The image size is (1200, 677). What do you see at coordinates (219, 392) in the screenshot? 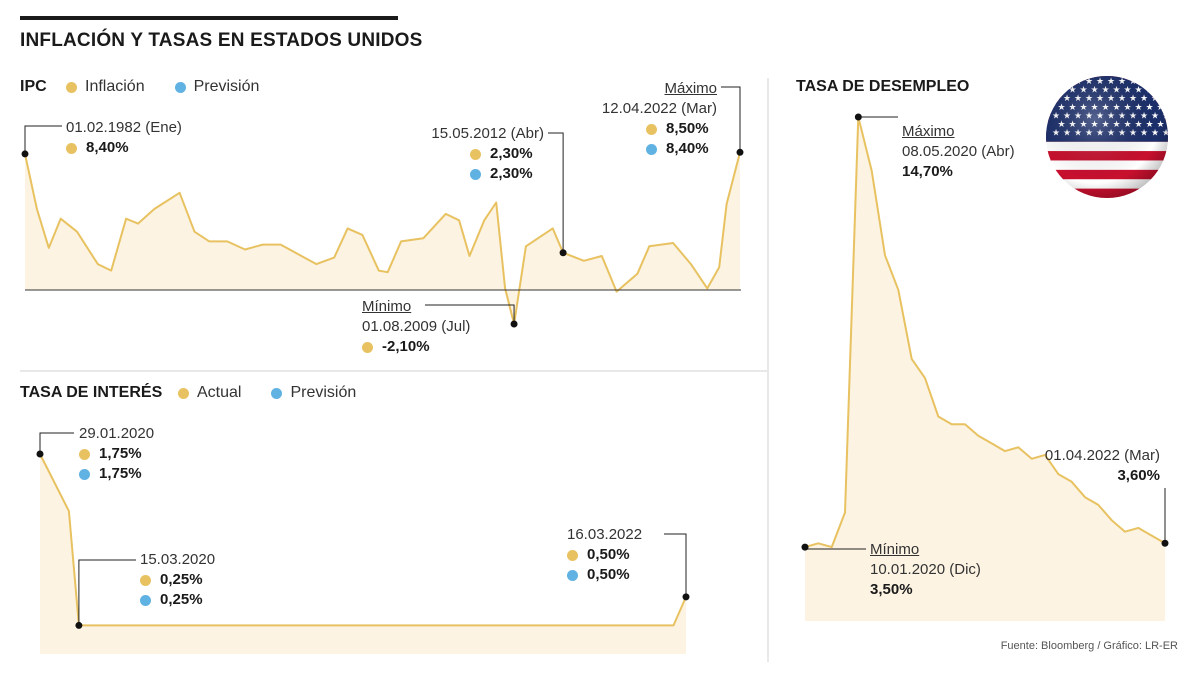
I see `legend-label-actual: Actual` at bounding box center [219, 392].